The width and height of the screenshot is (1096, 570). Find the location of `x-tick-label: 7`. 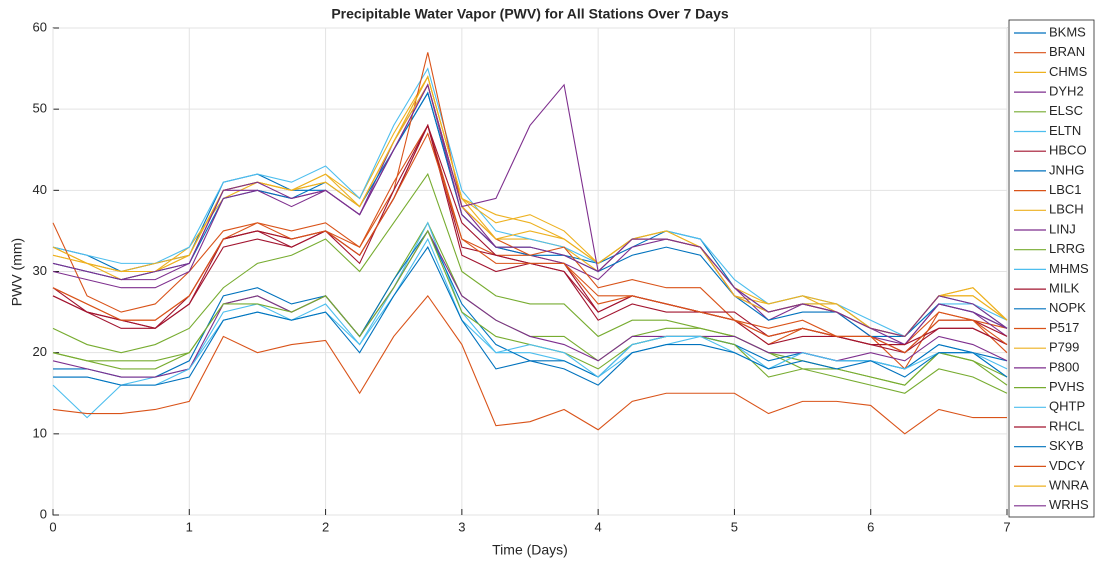

x-tick-label: 7 is located at coordinates (1006, 526).